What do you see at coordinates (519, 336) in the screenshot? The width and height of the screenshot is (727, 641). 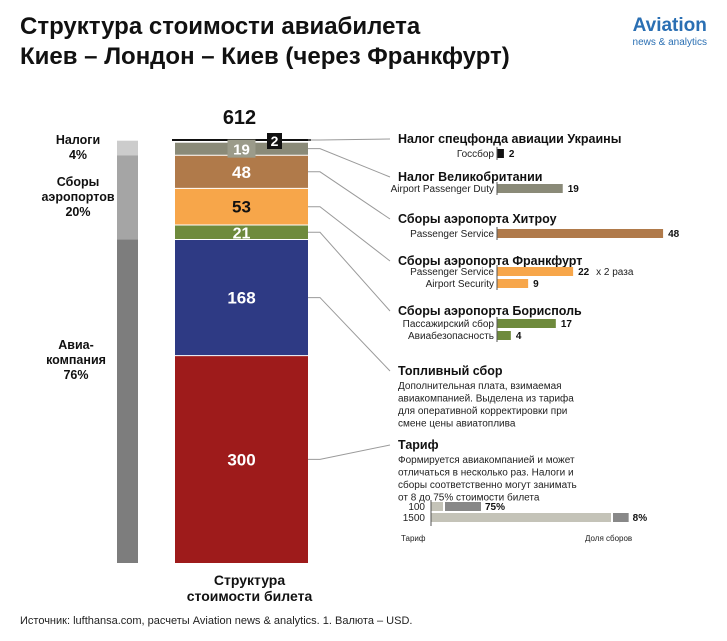 I see `detail-value-borispol: 4` at bounding box center [519, 336].